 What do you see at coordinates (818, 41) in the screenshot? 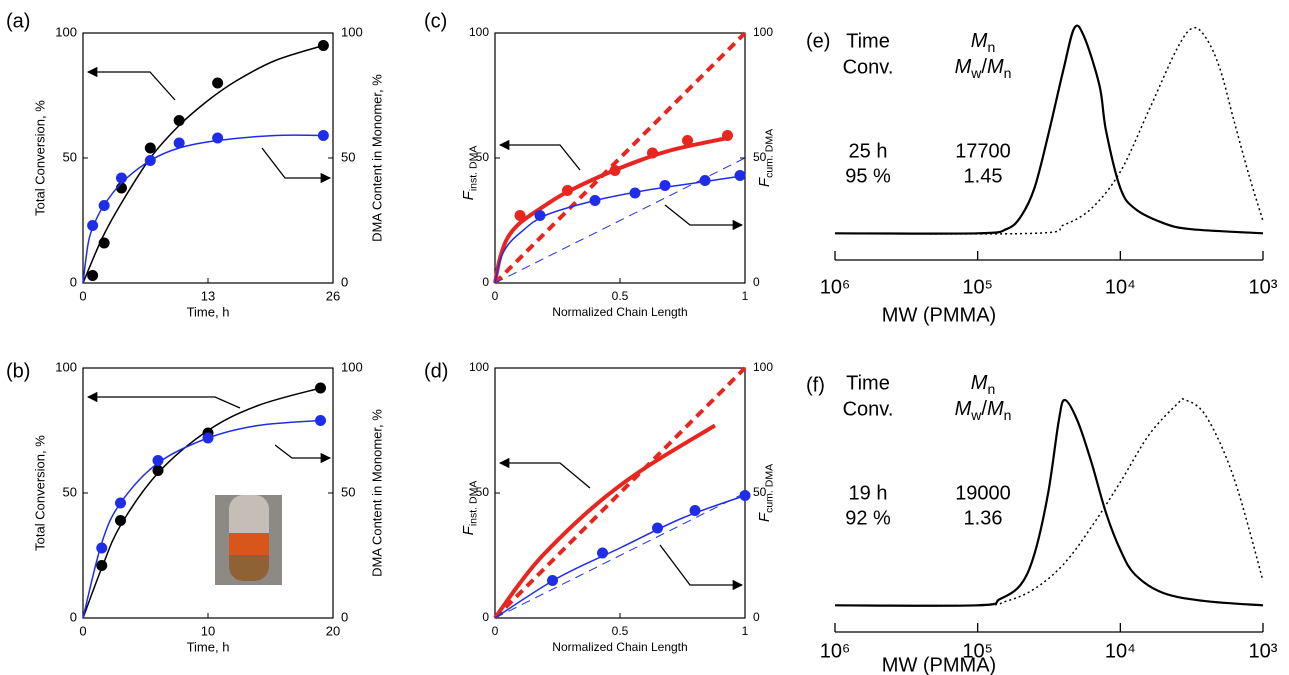
I see `panel-label: (e)` at bounding box center [818, 41].